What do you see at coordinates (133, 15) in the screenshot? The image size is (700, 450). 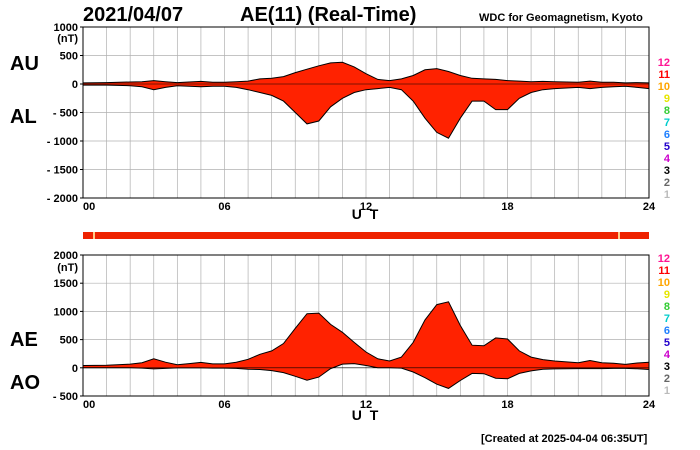 I see `date-label: 2021/04/07` at bounding box center [133, 15].